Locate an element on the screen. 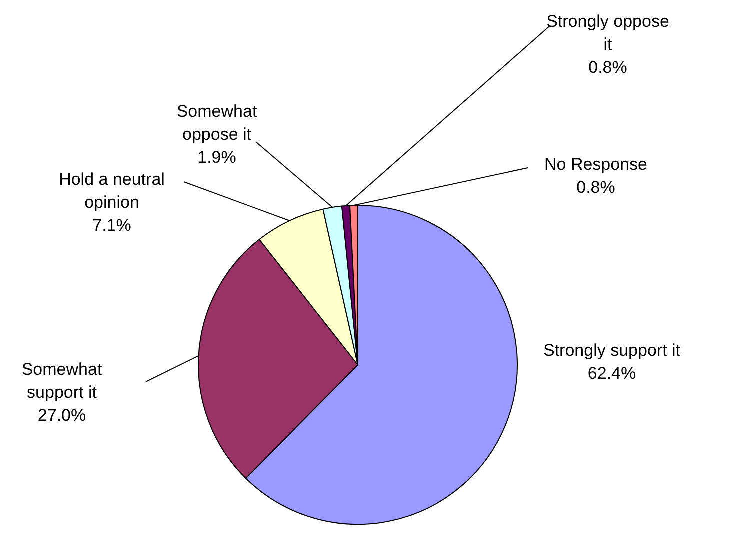  slice-label: Strongly support it is located at coordinates (612, 350).